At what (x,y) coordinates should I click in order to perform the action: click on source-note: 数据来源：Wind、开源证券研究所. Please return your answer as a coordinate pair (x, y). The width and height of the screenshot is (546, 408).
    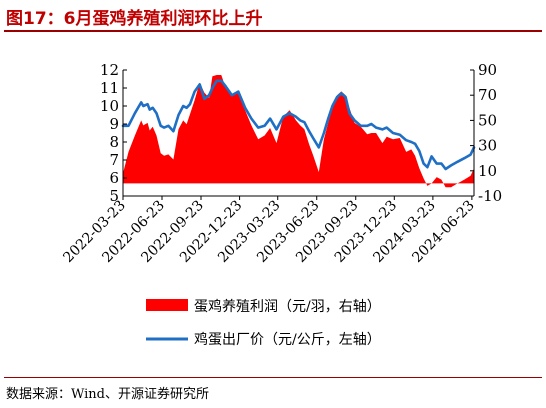
    Looking at the image, I should click on (107, 394).